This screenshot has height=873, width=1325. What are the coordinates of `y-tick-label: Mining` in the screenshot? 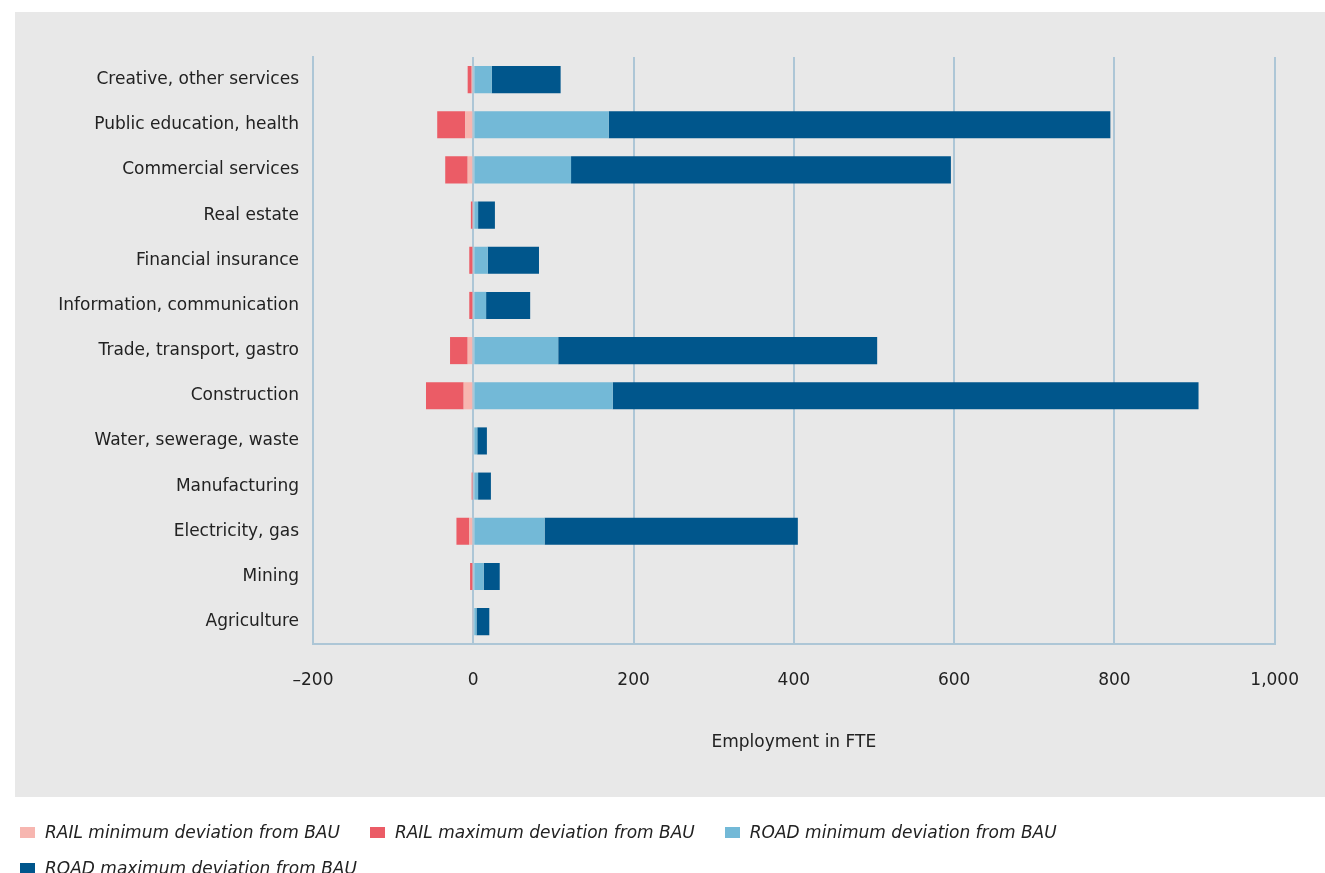 It's located at (270, 574).